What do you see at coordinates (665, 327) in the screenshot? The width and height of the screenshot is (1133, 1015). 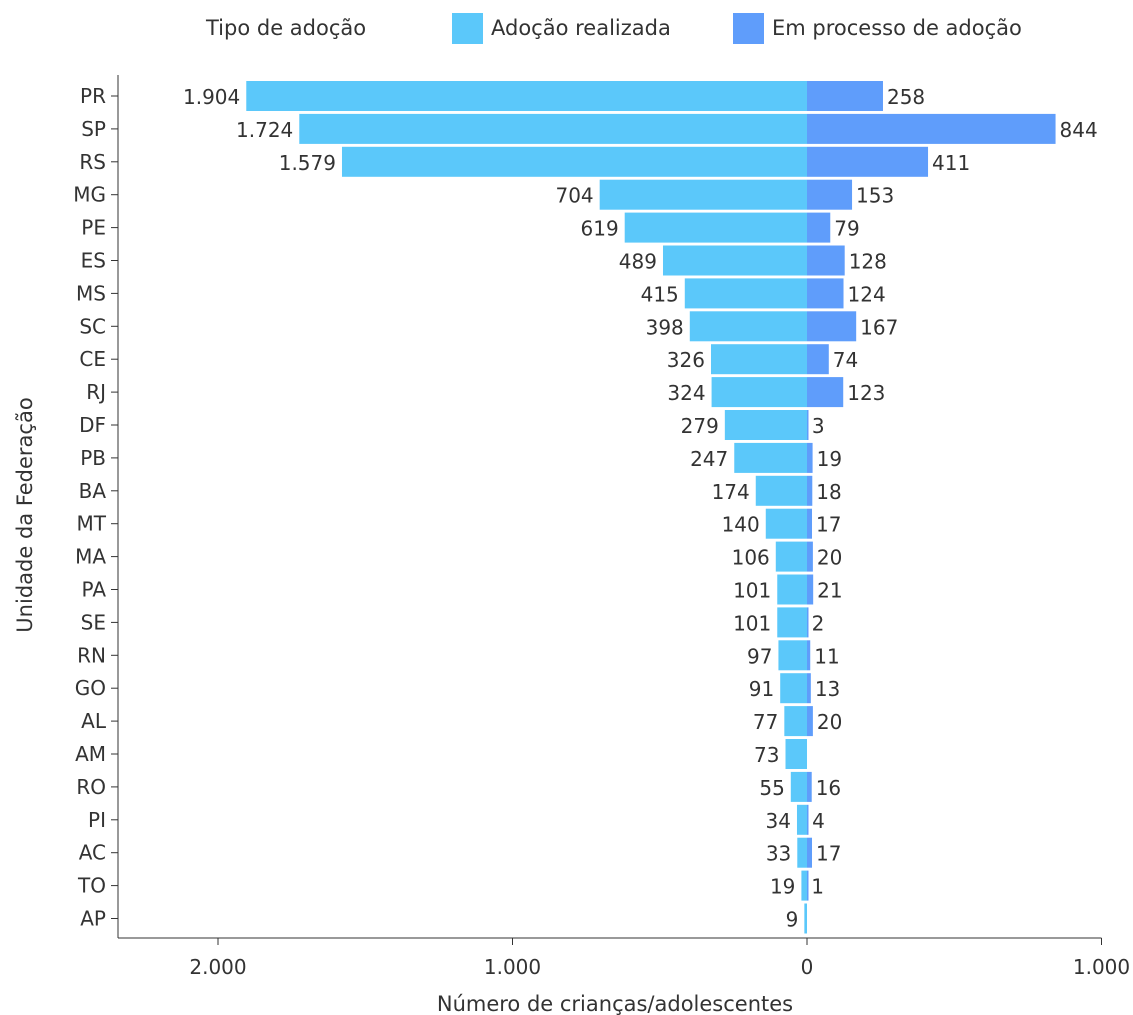 I see `value-label-adocao-realizada-sc: 398` at bounding box center [665, 327].